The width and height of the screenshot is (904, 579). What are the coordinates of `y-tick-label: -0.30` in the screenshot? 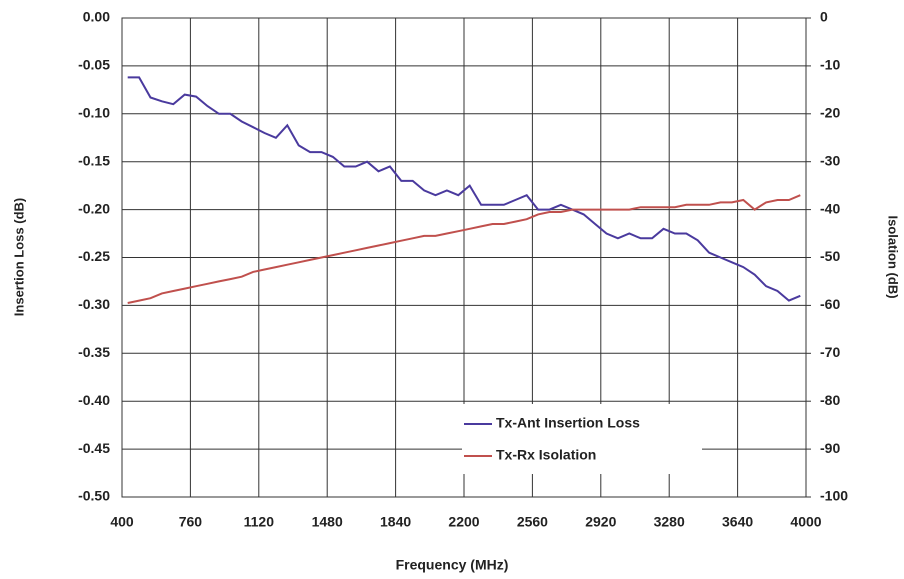 It's located at (94, 304).